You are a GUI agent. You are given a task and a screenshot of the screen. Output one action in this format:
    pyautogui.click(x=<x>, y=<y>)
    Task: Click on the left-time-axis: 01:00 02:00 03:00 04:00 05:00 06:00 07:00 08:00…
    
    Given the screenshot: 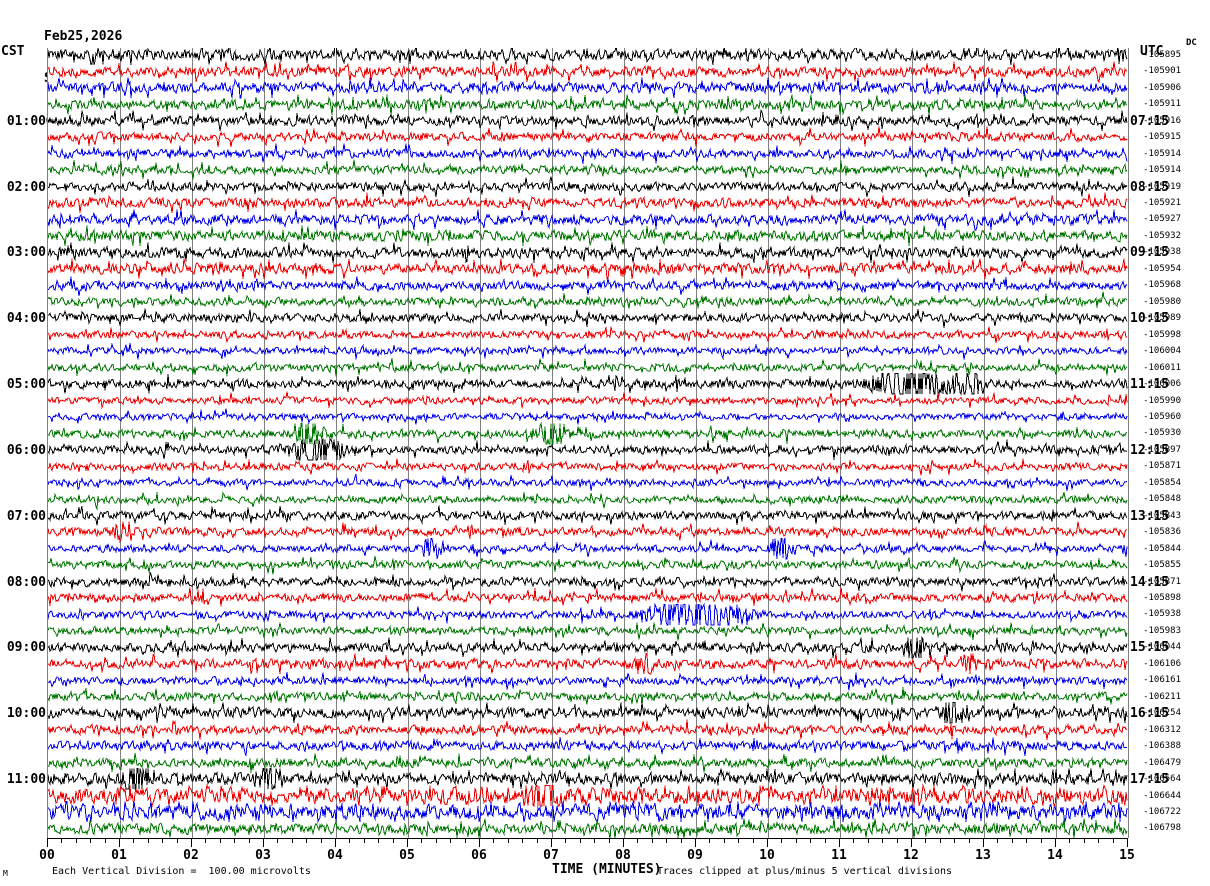 What is the action you would take?
    pyautogui.click(x=23, y=443)
    